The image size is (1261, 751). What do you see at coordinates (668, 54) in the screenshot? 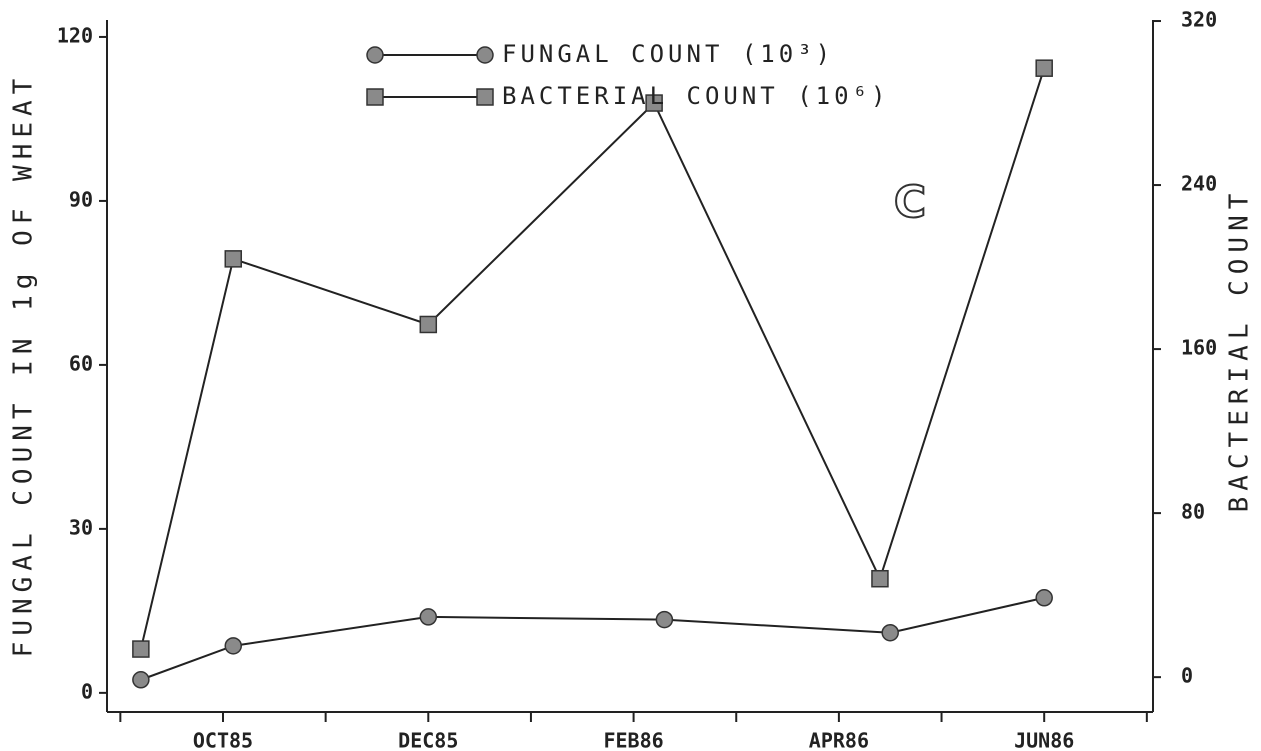
I see `legend-label: FUNGAL COUNT (10³)` at bounding box center [668, 54].